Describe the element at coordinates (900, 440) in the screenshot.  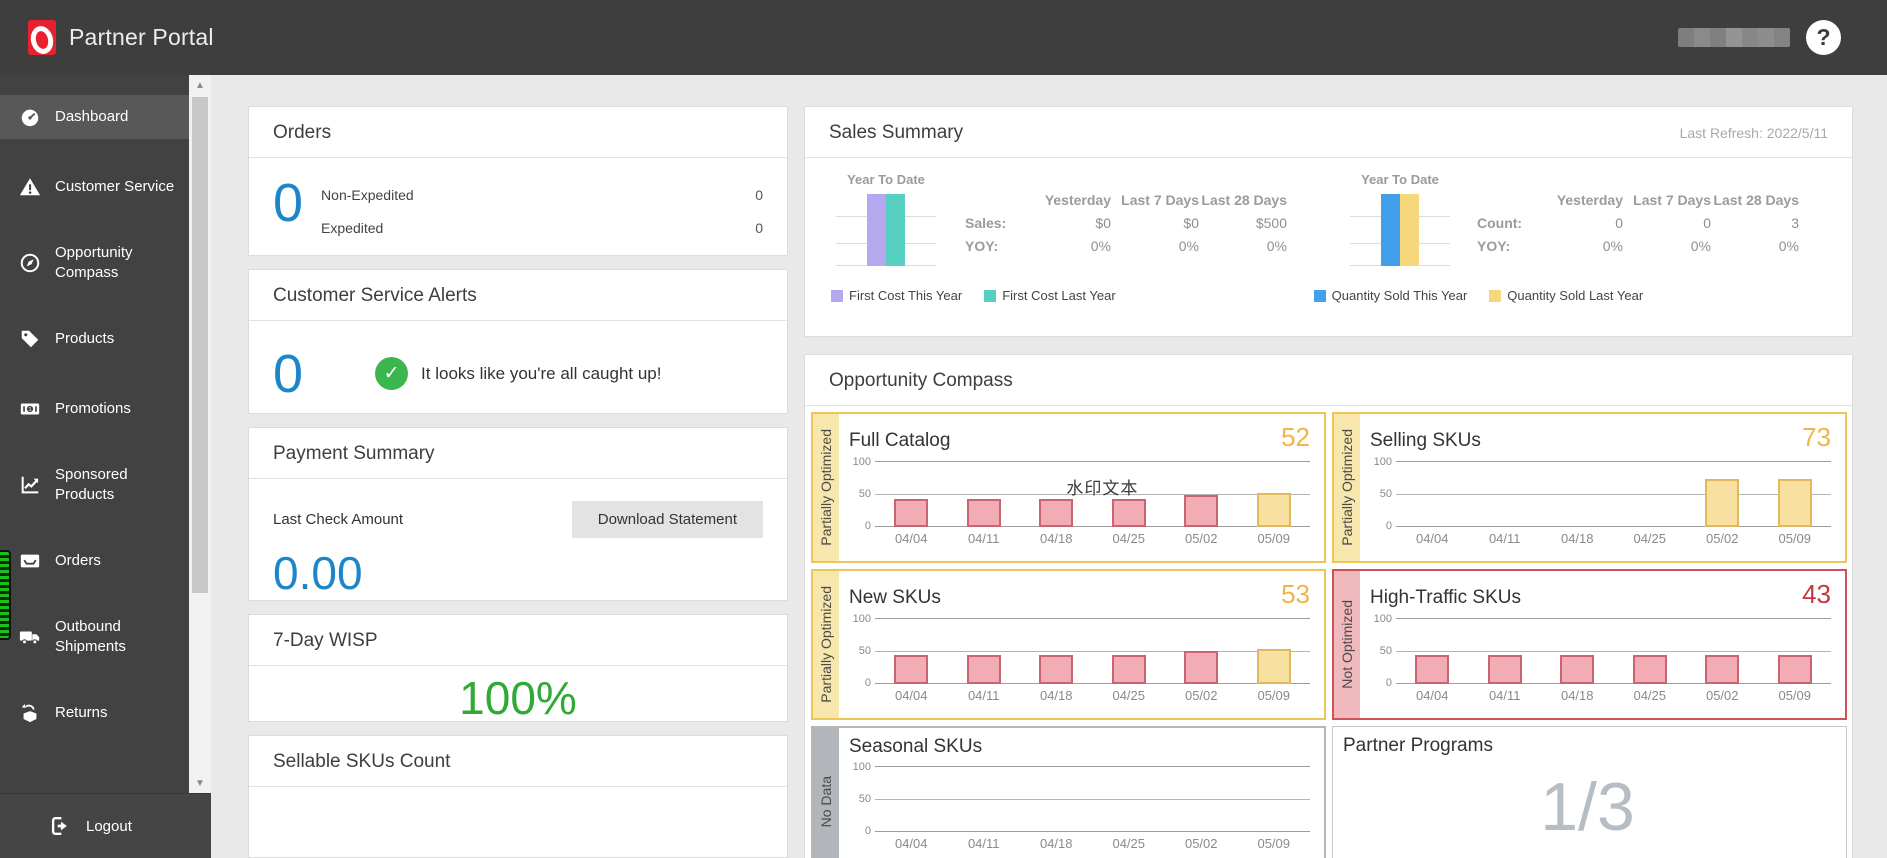
I see `mini-card-title: Full Catalog` at that location.